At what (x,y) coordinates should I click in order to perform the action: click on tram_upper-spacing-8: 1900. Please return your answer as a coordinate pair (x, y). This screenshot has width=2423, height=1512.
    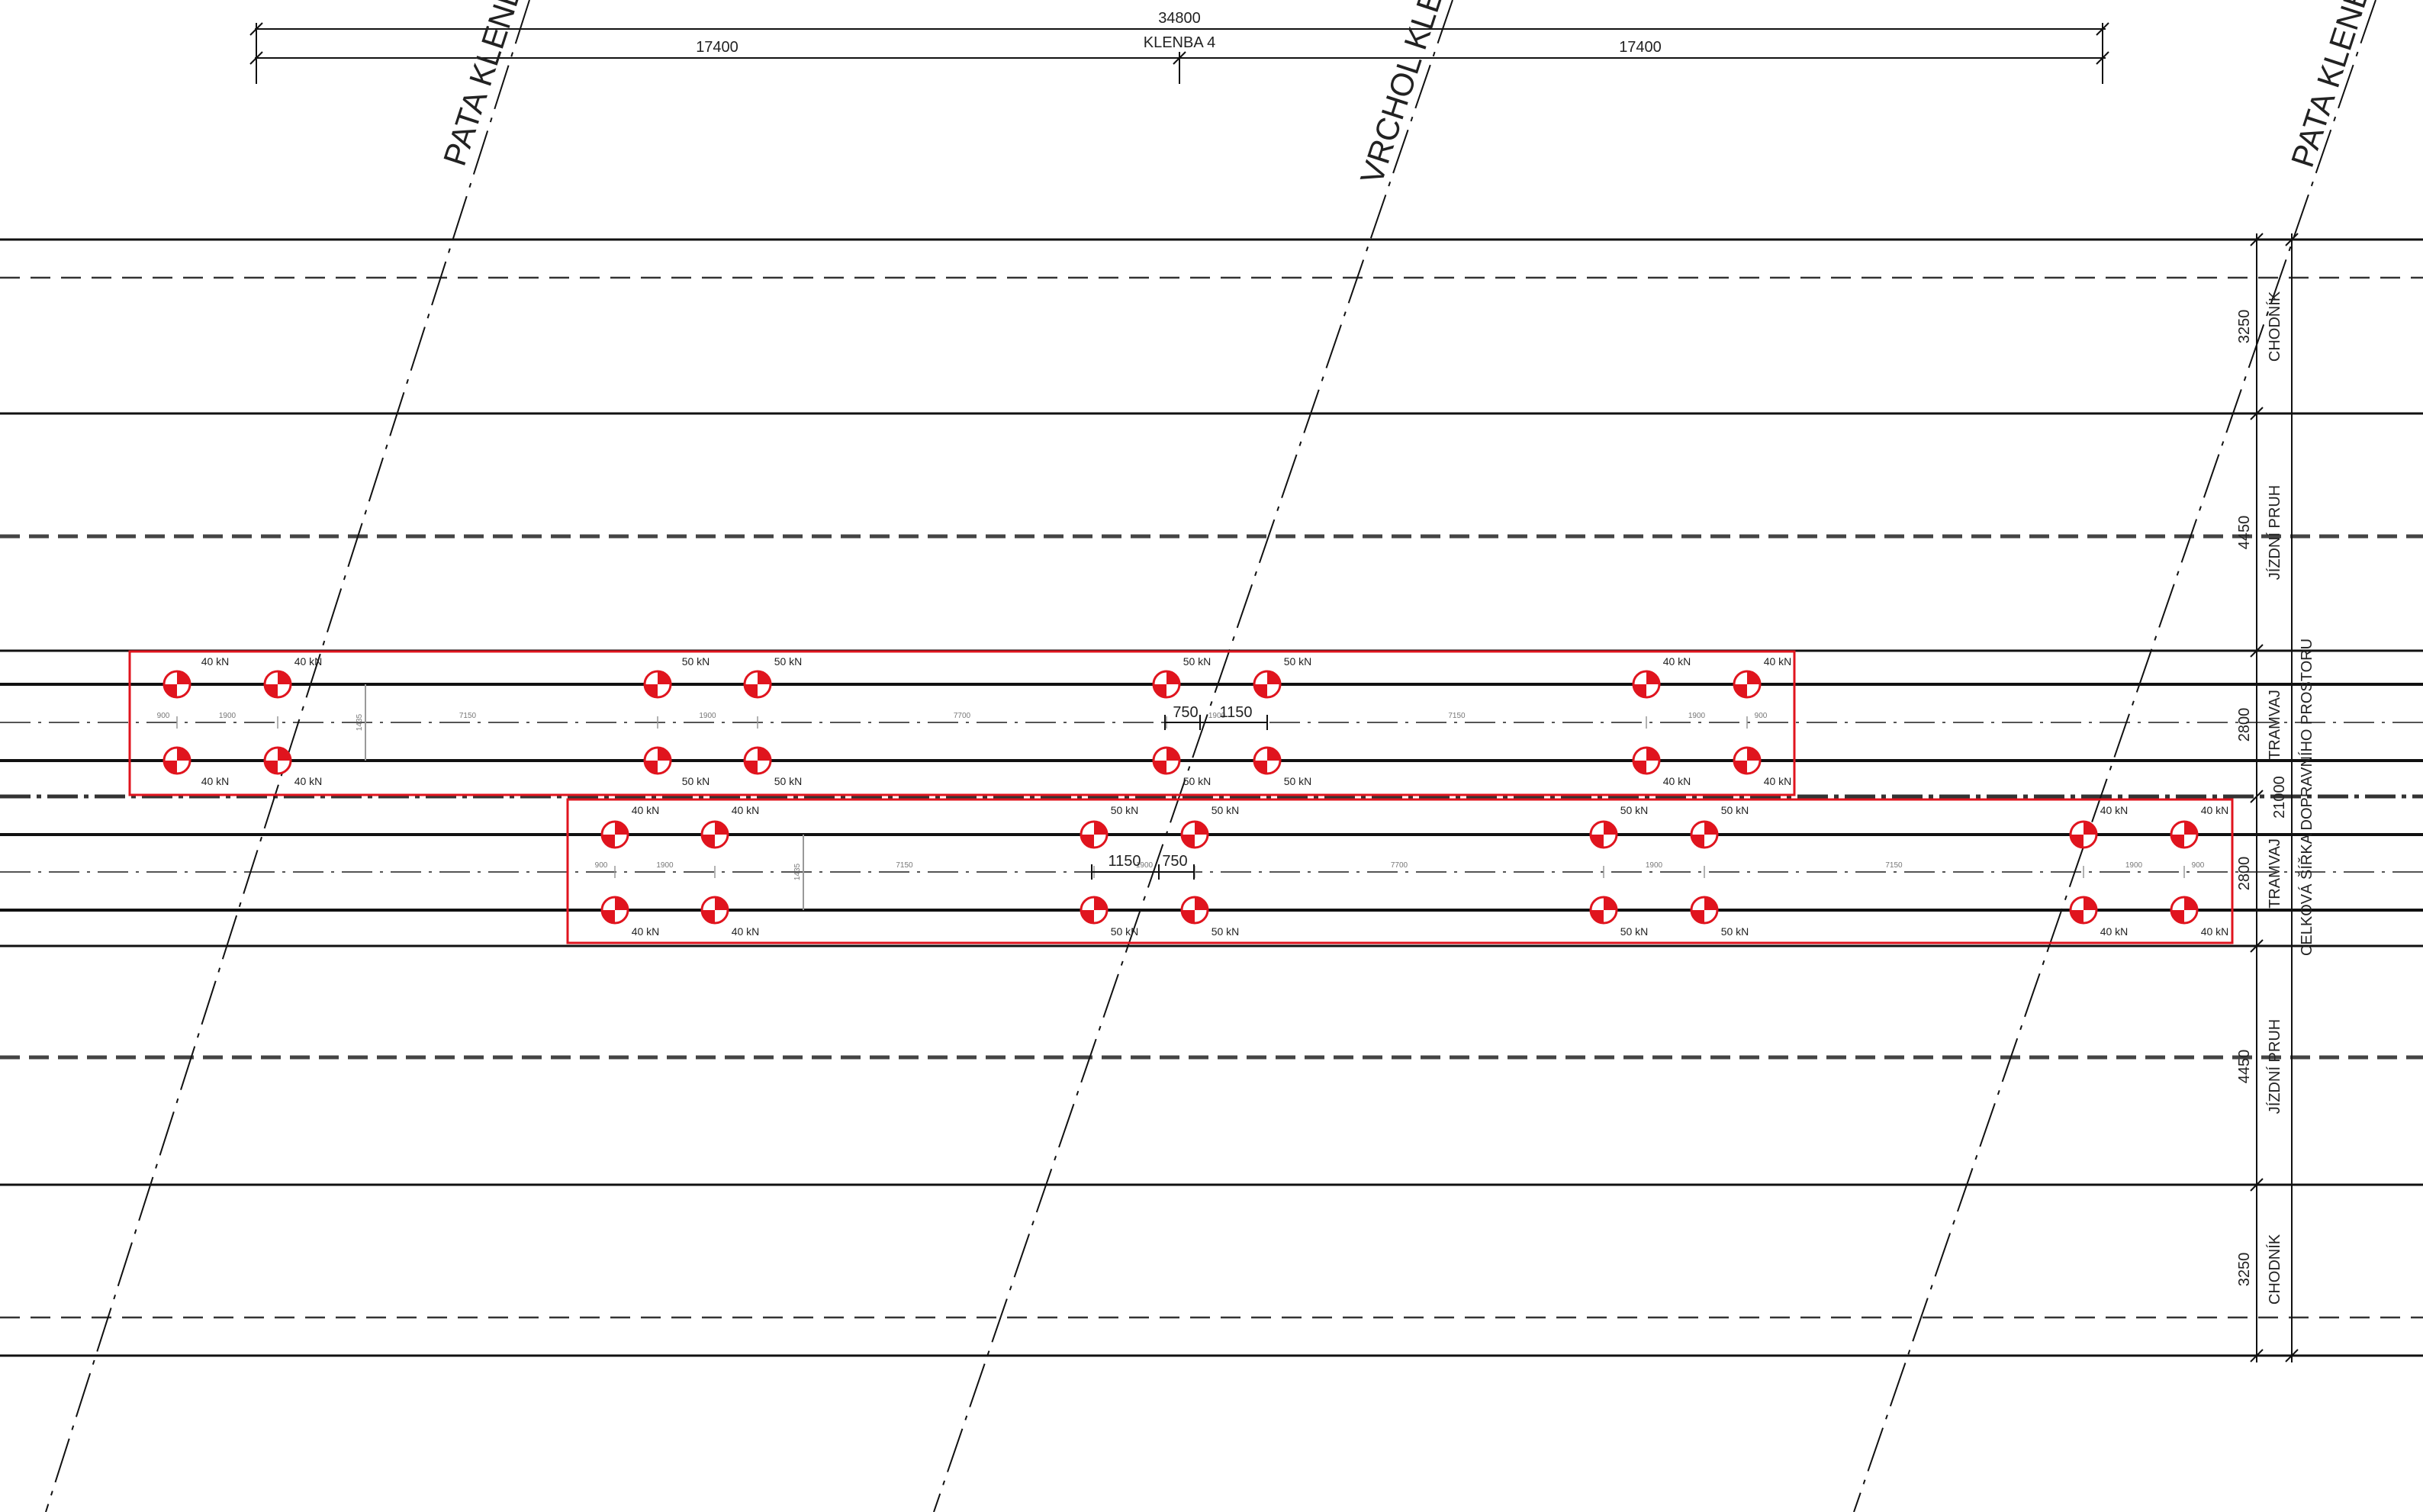
    Looking at the image, I should click on (1697, 716).